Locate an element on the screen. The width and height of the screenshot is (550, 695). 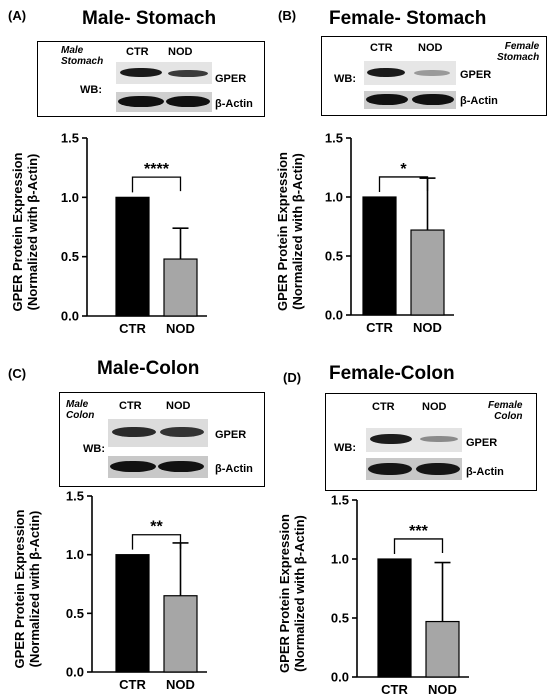
significance-stars: * is located at coordinates (403, 169).